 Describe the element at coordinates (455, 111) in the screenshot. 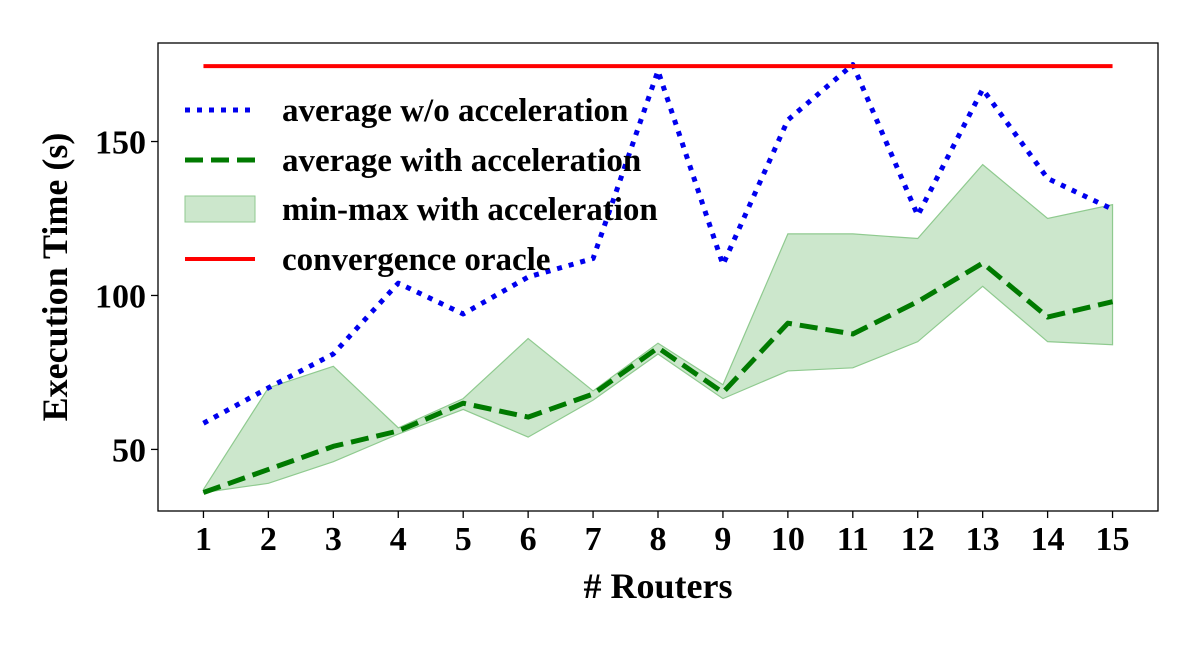

I see `legend-label: average w/o acceleration` at that location.